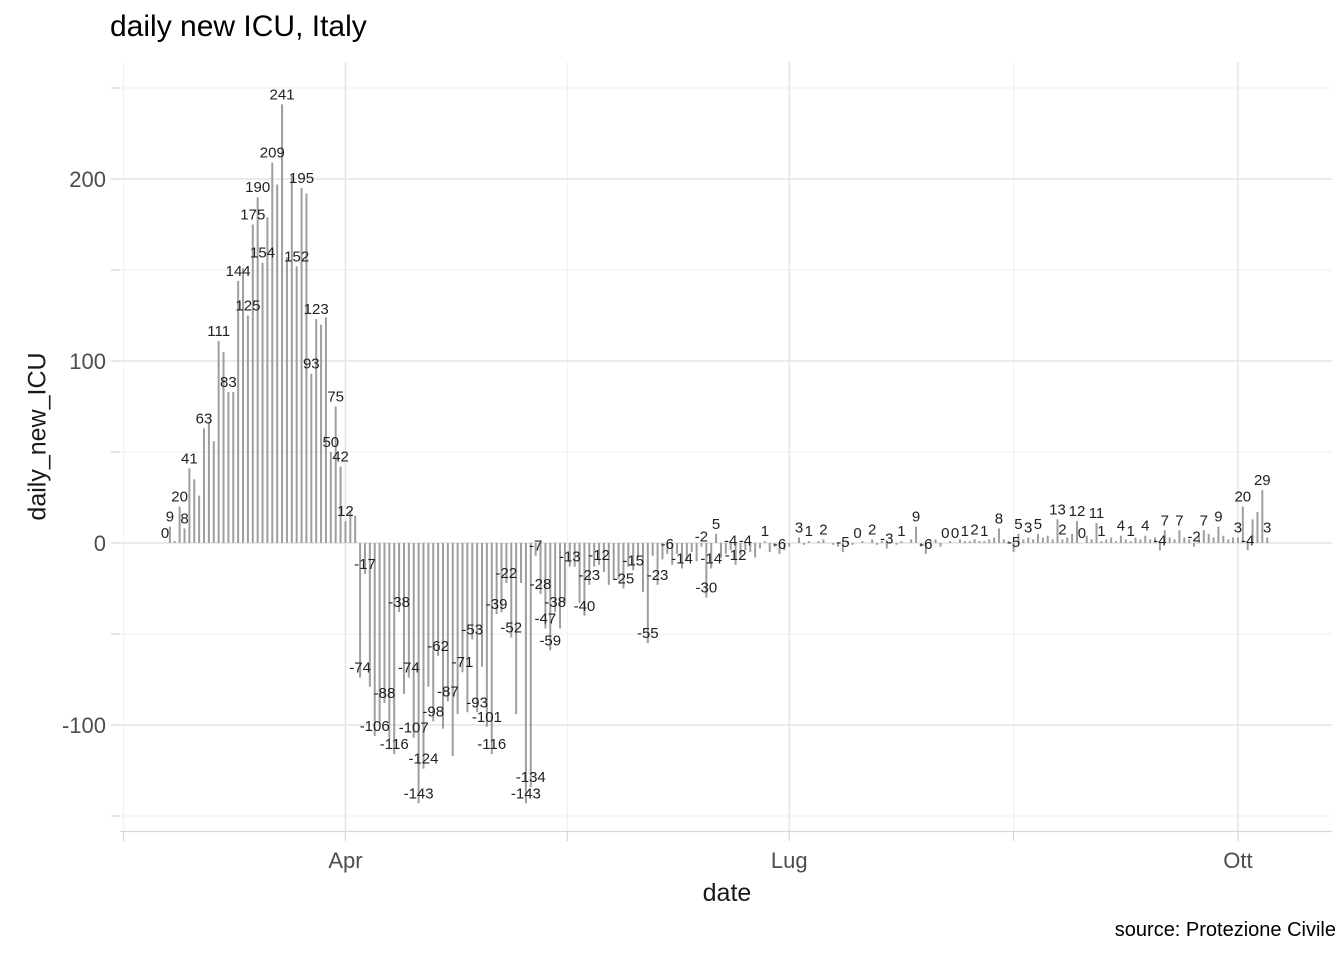 This screenshot has width=1344, height=960. What do you see at coordinates (394, 744) in the screenshot?
I see `bar-value-label: -116` at bounding box center [394, 744].